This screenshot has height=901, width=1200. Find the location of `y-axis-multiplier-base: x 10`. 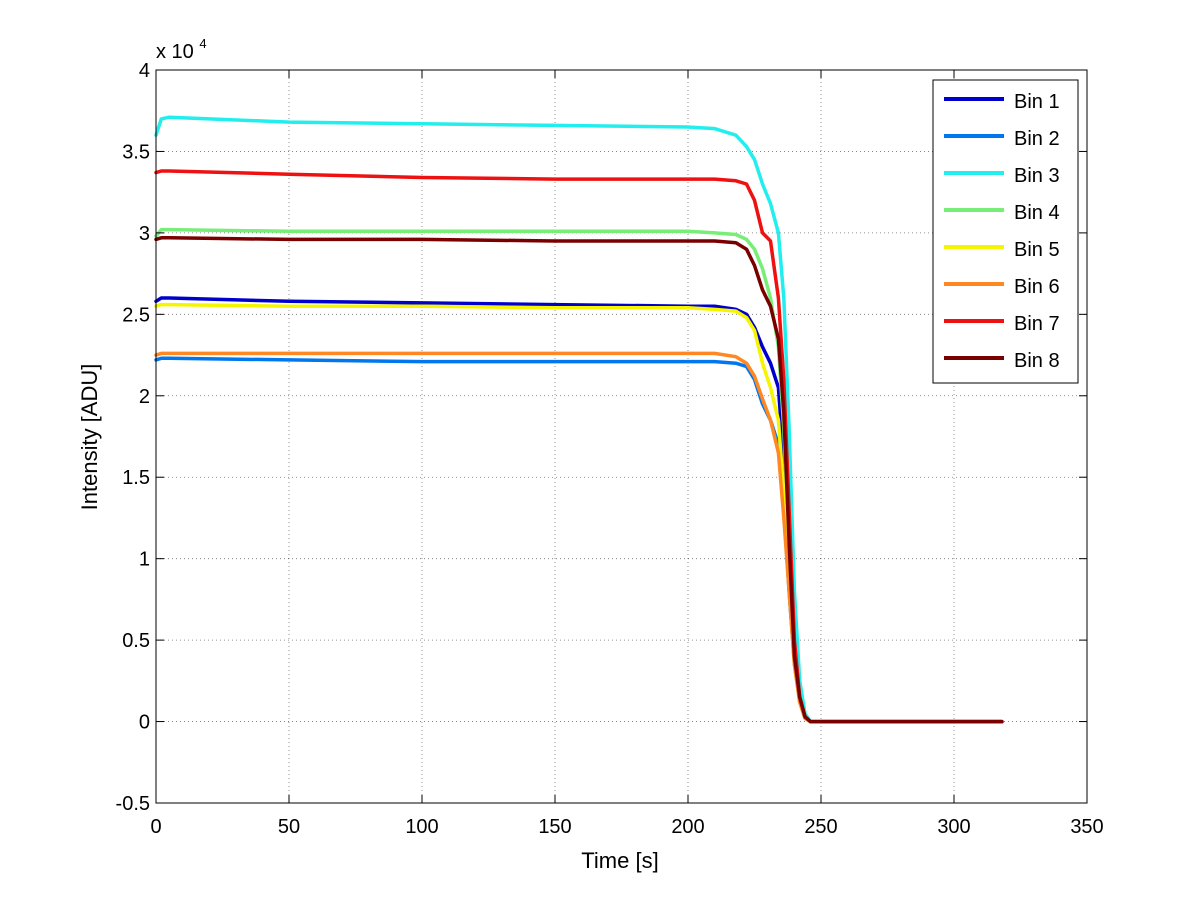

y-axis-multiplier-base: x 10 is located at coordinates (175, 52).